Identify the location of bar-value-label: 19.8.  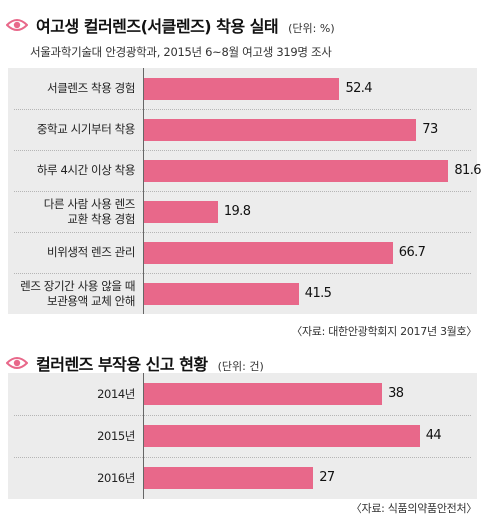
(237, 211).